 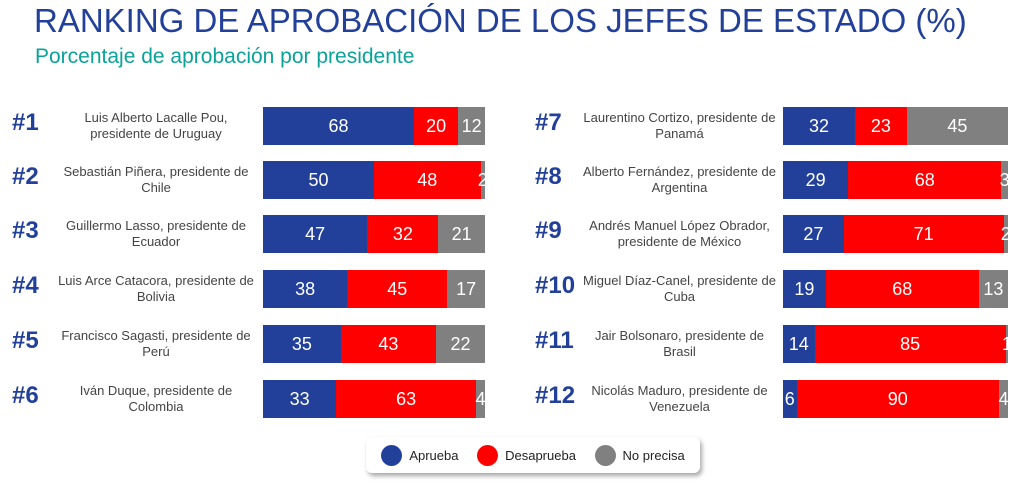 What do you see at coordinates (25, 395) in the screenshot?
I see `rank-label: #6` at bounding box center [25, 395].